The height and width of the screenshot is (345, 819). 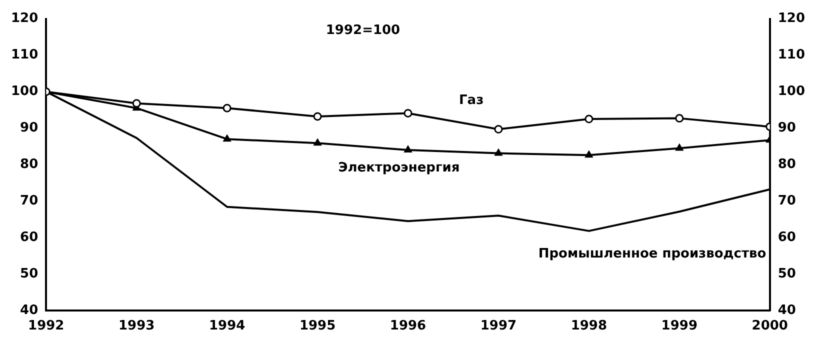 What do you see at coordinates (792, 55) in the screenshot?
I see `y2-tick-label: 110` at bounding box center [792, 55].